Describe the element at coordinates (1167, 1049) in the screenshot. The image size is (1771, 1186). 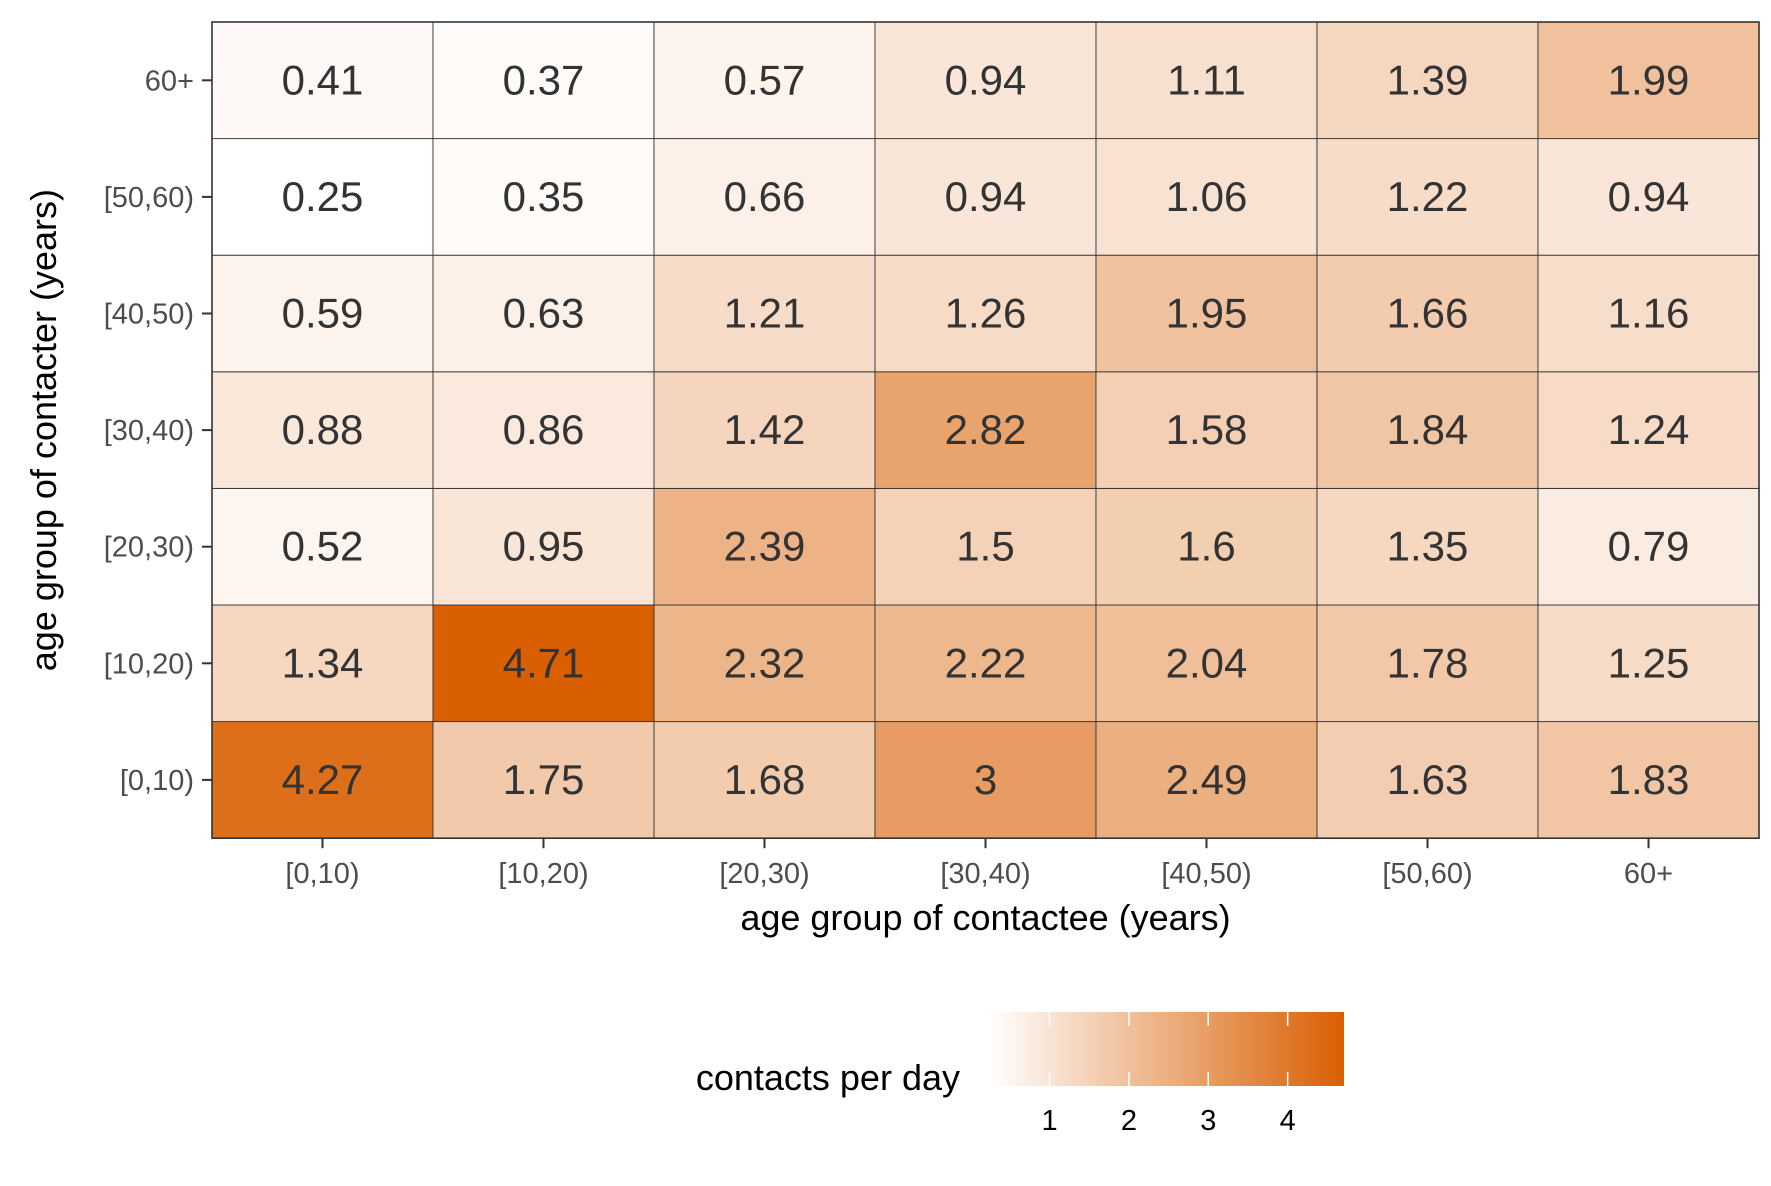
I see `legend-colorbar` at that location.